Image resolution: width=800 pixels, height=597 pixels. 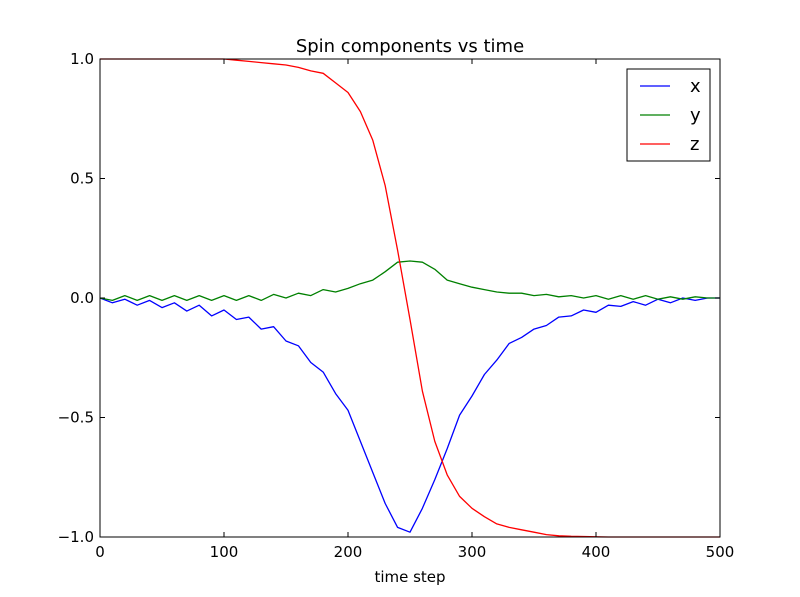 I want to click on chart-title: Spin components vs time, so click(x=410, y=46).